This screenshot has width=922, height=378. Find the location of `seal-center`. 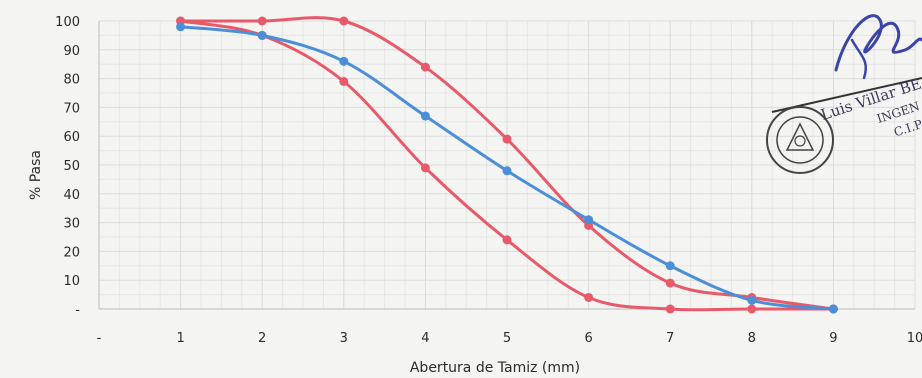

seal-center is located at coordinates (800, 141).